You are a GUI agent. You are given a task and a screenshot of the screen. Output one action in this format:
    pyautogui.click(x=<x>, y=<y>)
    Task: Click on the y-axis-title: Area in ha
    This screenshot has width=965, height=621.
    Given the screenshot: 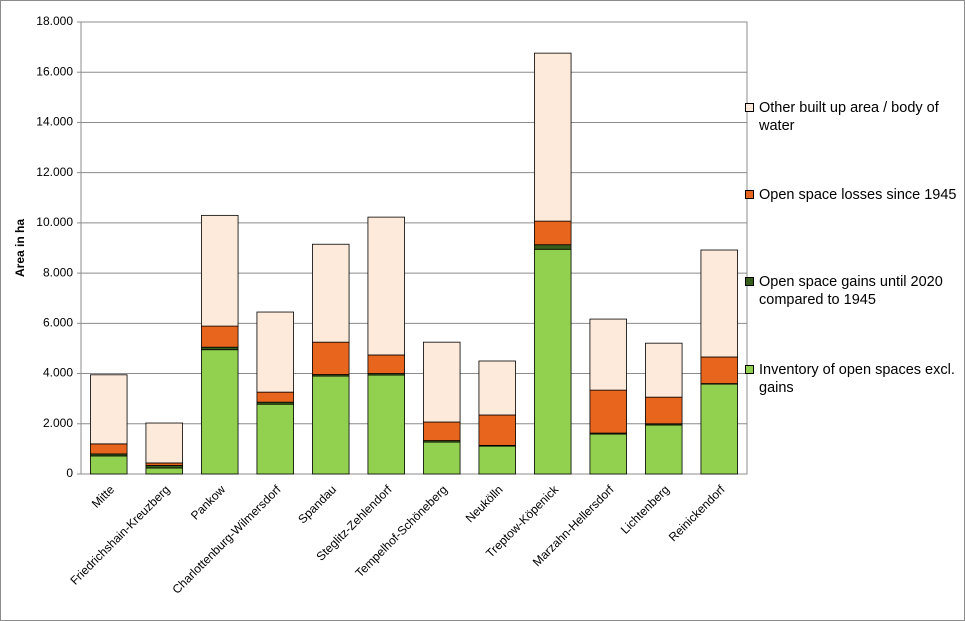 What is the action you would take?
    pyautogui.click(x=20, y=248)
    